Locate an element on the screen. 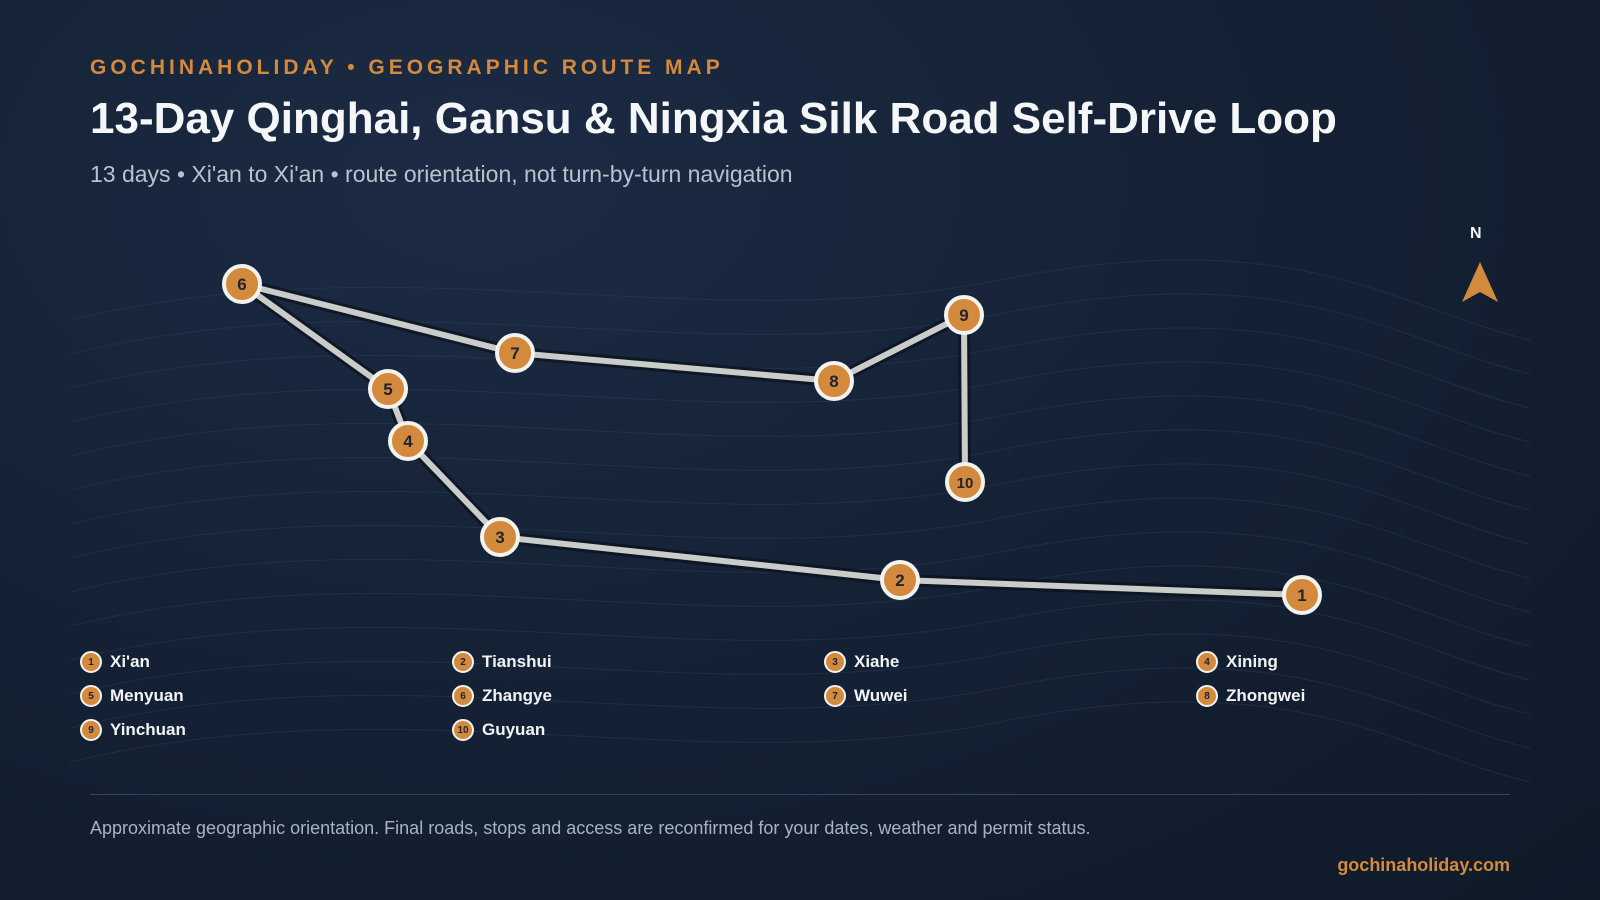 Image resolution: width=1600 pixels, height=900 pixels. stop-marker-number: 10 is located at coordinates (965, 483).